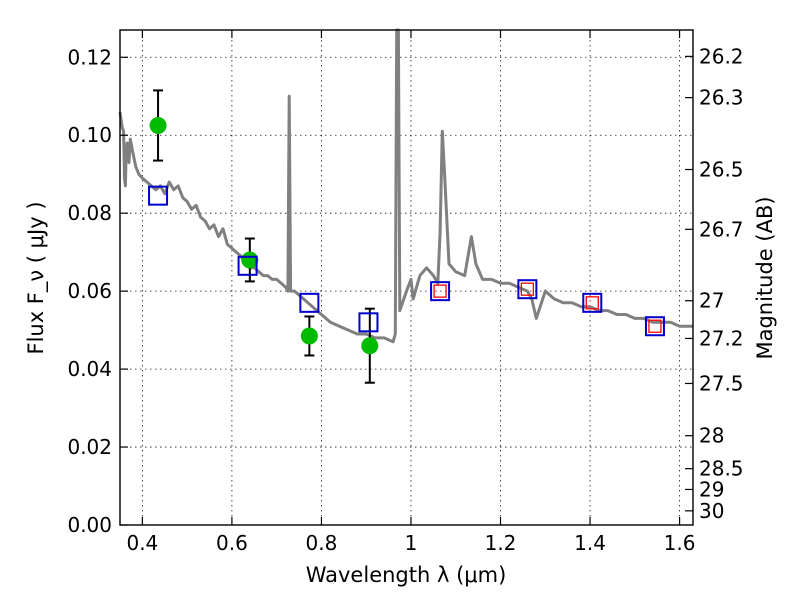 Image resolution: width=800 pixels, height=600 pixels. What do you see at coordinates (721, 469) in the screenshot?
I see `y-right-tick-label: 28.5` at bounding box center [721, 469].